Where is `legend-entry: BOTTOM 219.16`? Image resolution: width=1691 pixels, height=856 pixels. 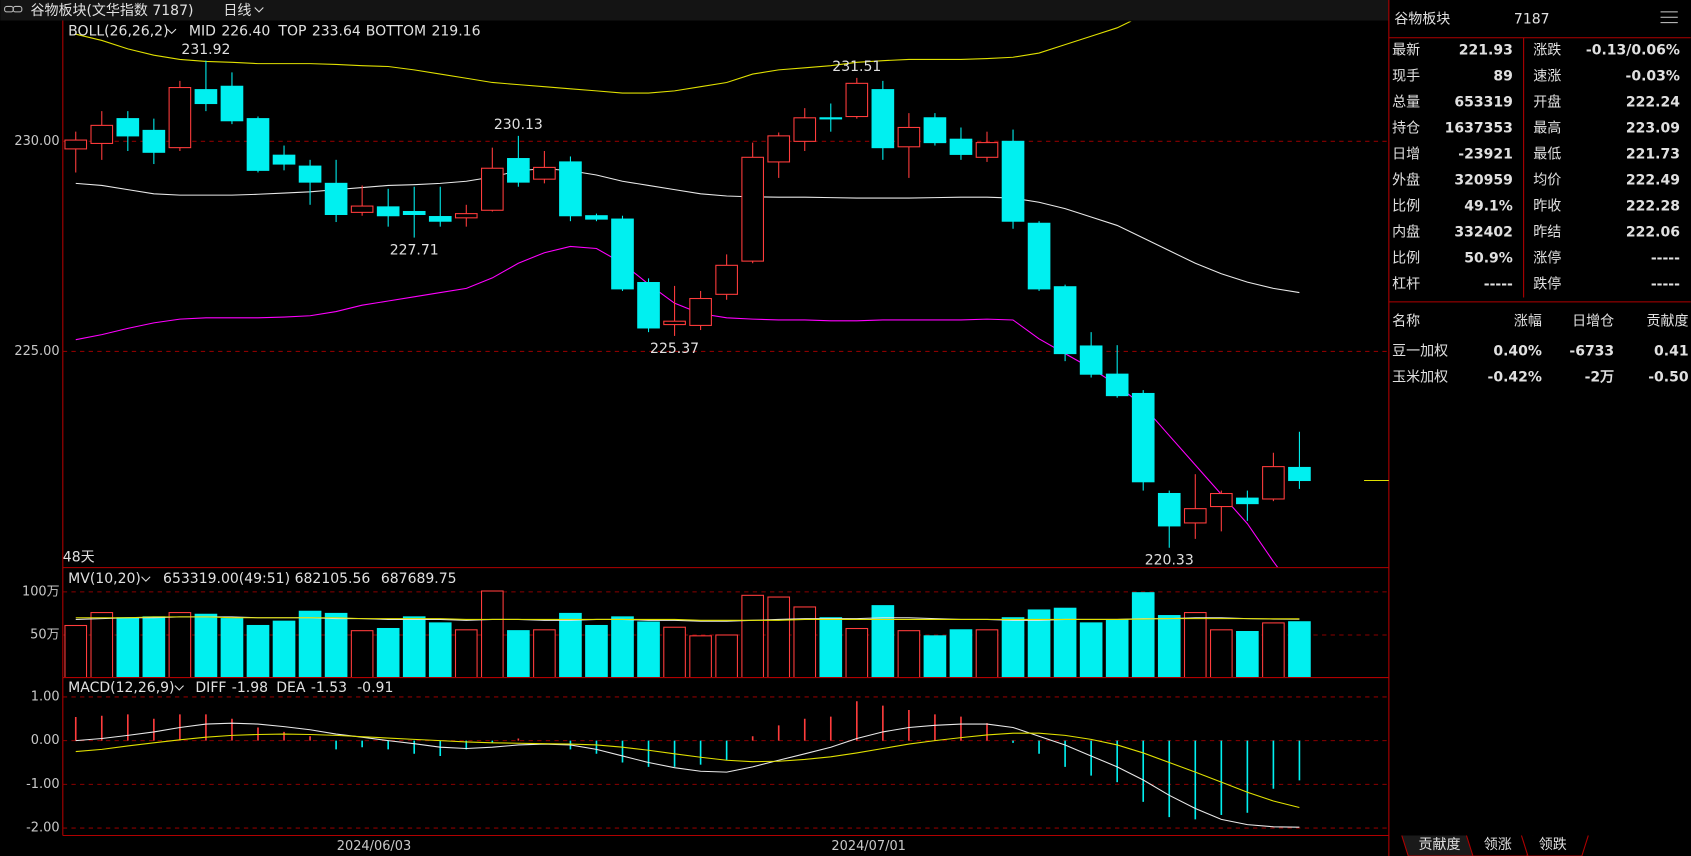 legend-entry: BOTTOM 219.16 is located at coordinates (423, 31).